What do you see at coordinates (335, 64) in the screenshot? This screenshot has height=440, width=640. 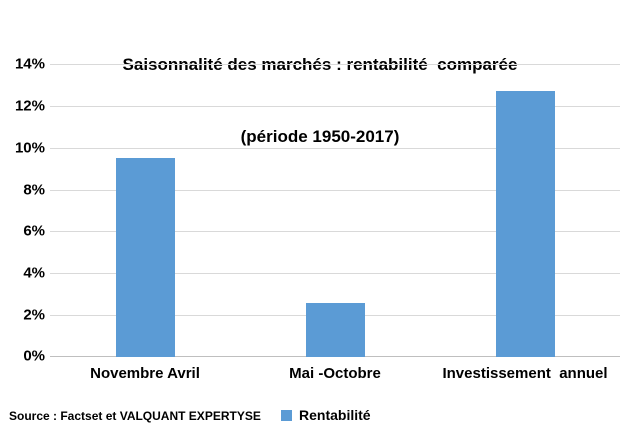 I see `gridline-14%` at bounding box center [335, 64].